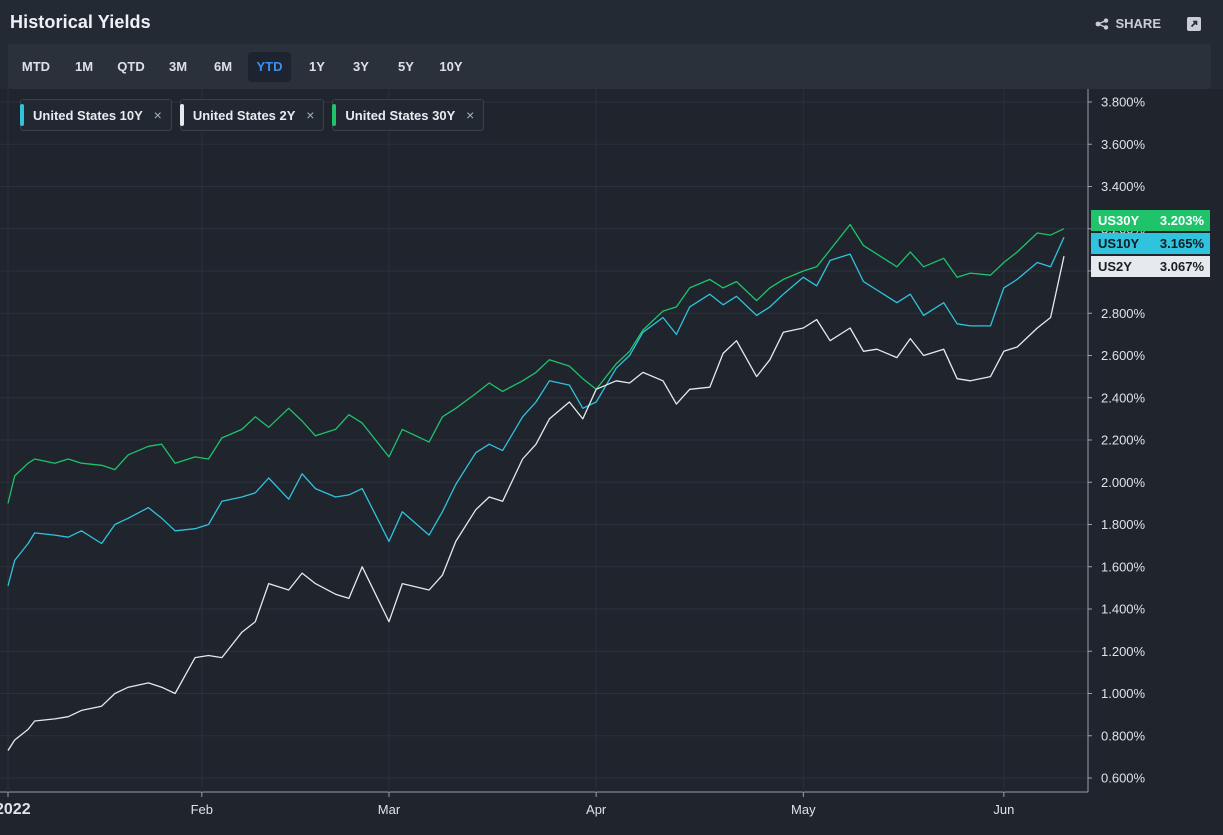 This screenshot has height=835, width=1223. Describe the element at coordinates (36, 66) in the screenshot. I see `period-mtd: MTD` at that location.